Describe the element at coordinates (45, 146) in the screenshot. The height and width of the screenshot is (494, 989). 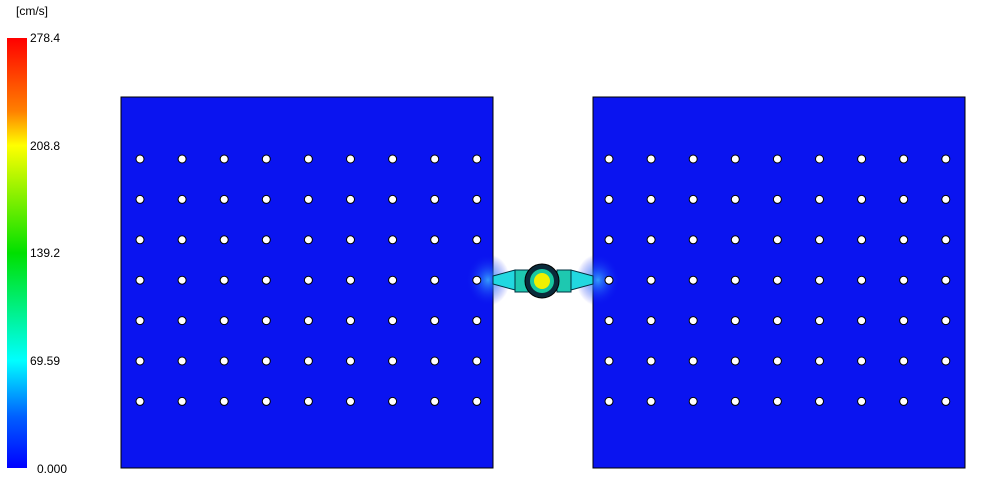
I see `legend-tick-2: 208.8` at that location.